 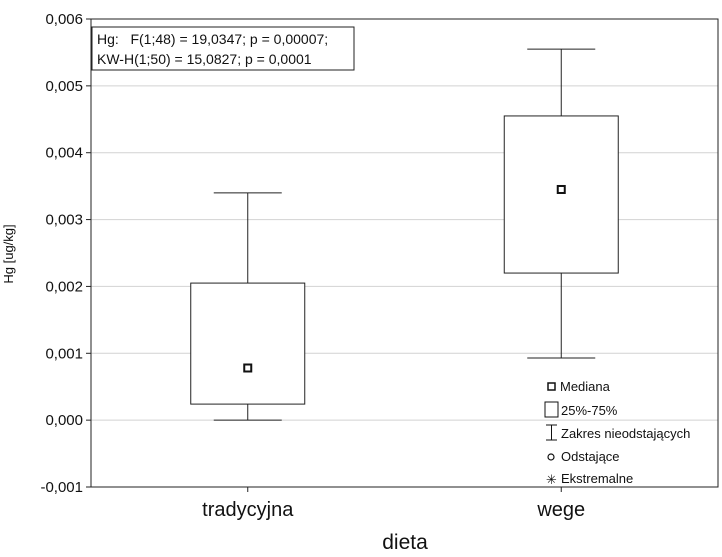 I want to click on box-tradycyjna, so click(x=248, y=306).